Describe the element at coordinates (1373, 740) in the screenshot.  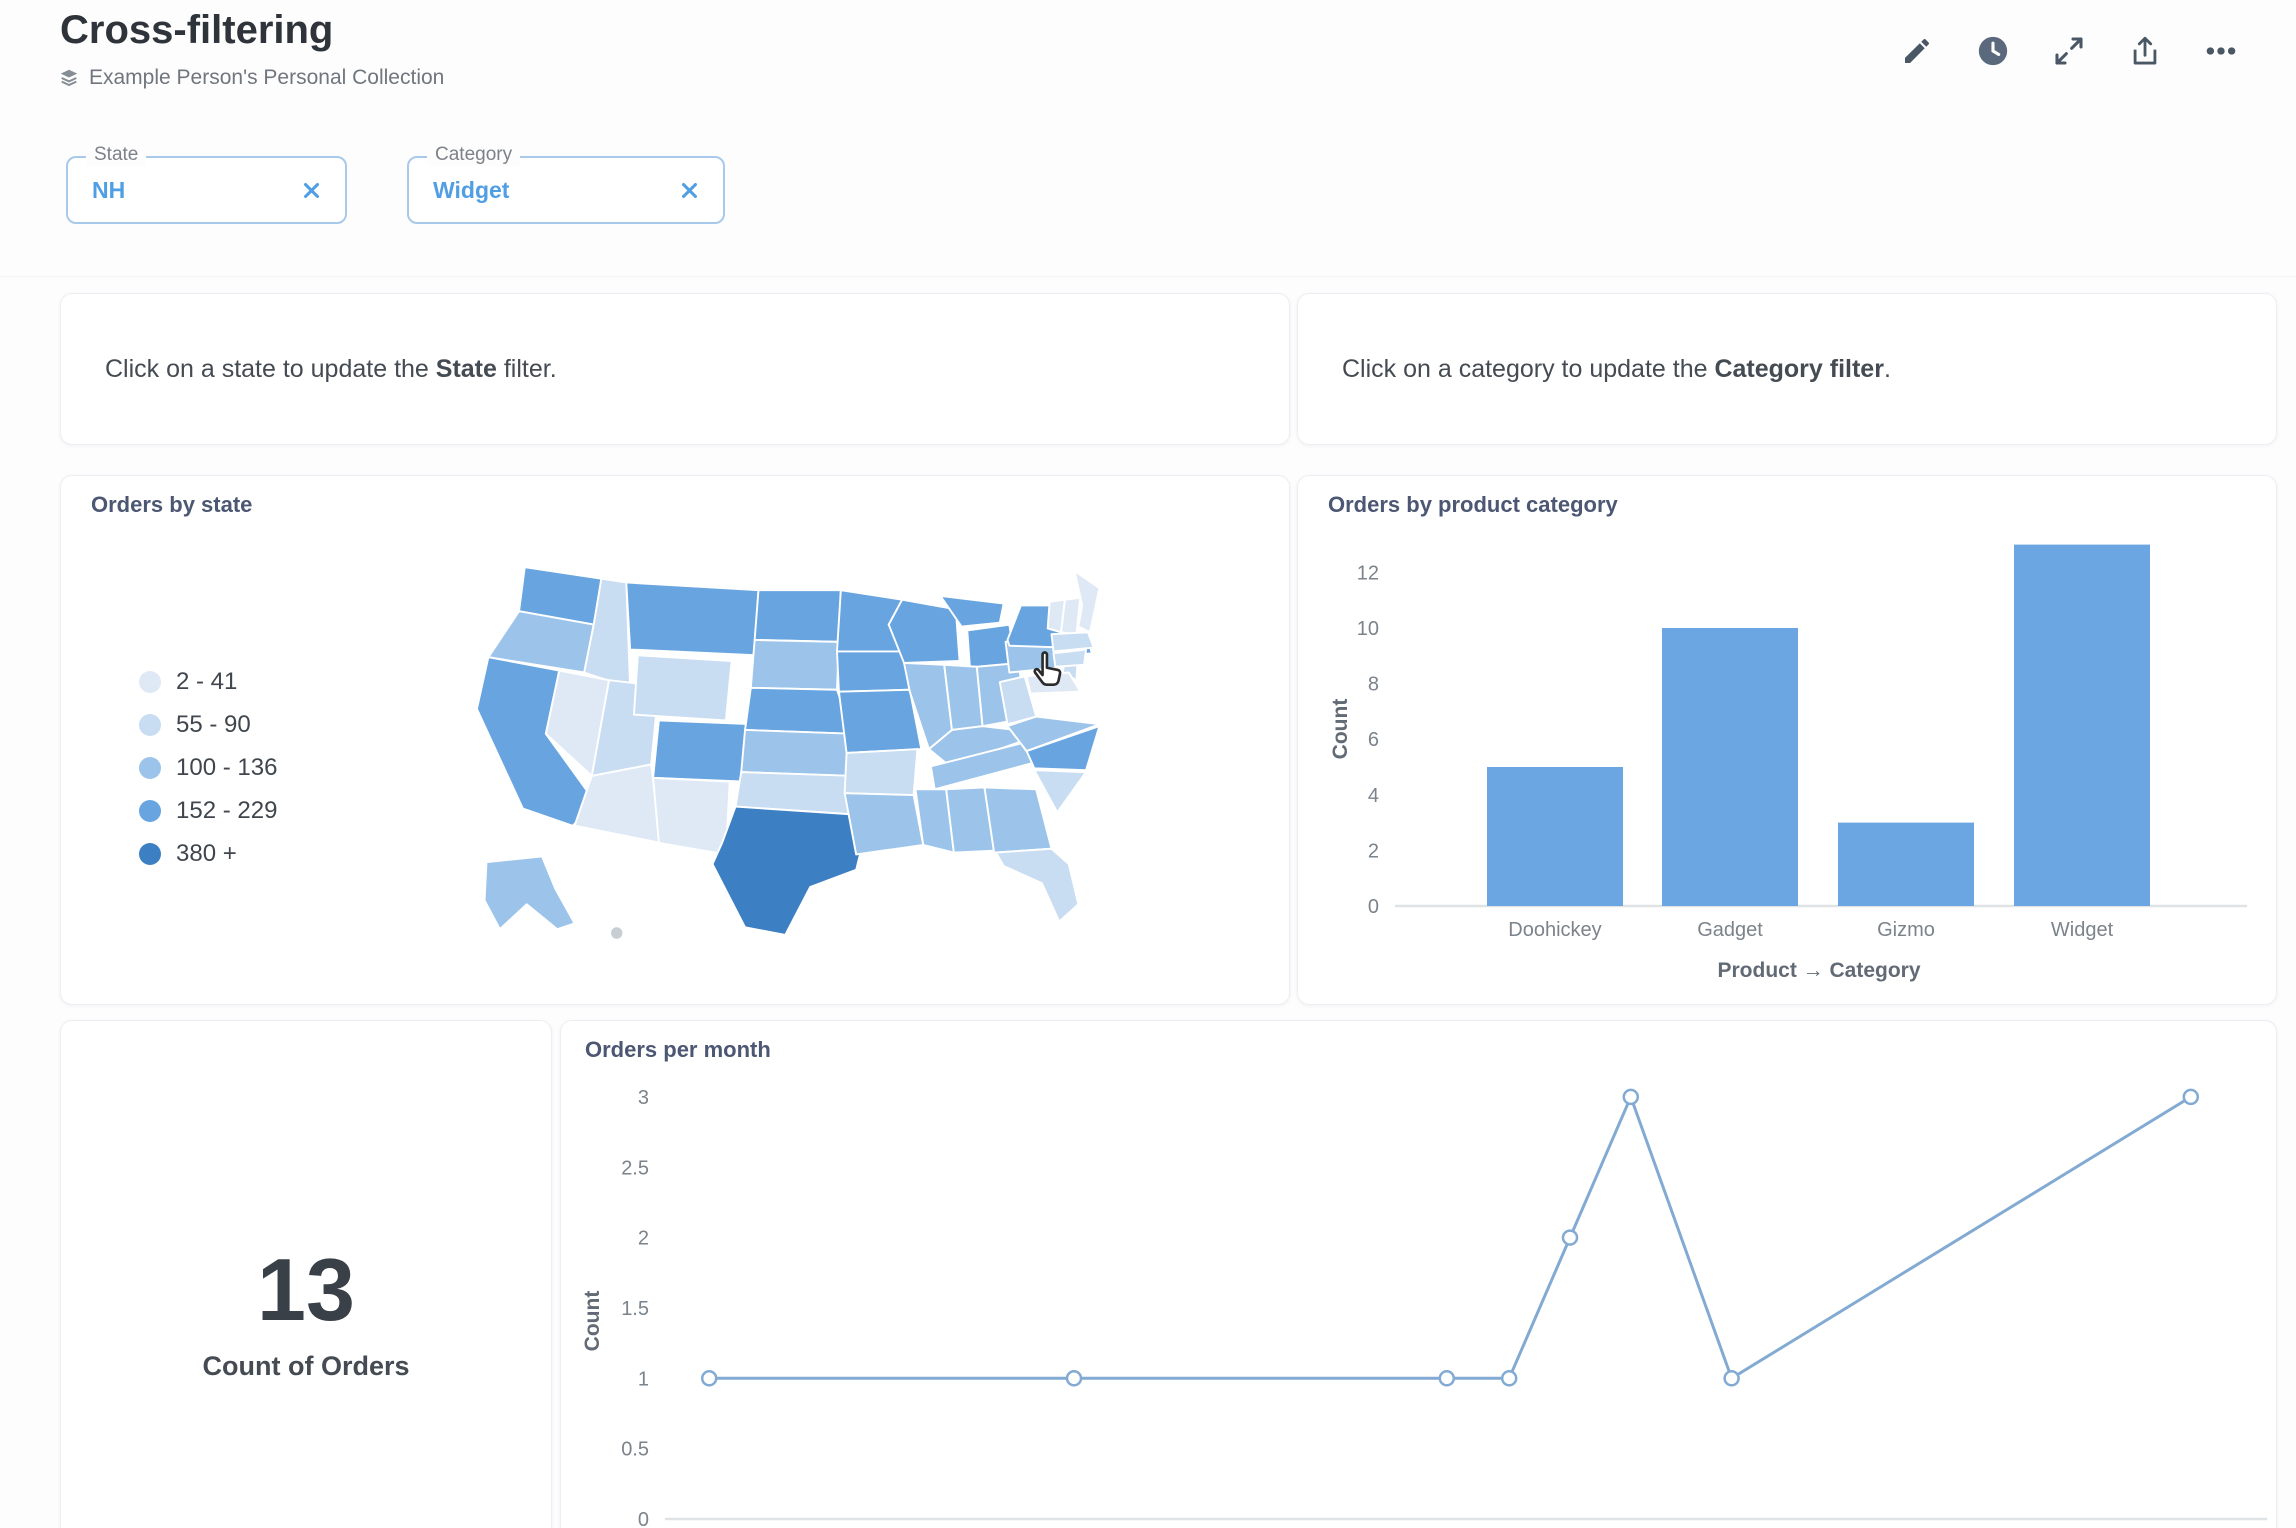
I see `svg-text: 6` at that location.